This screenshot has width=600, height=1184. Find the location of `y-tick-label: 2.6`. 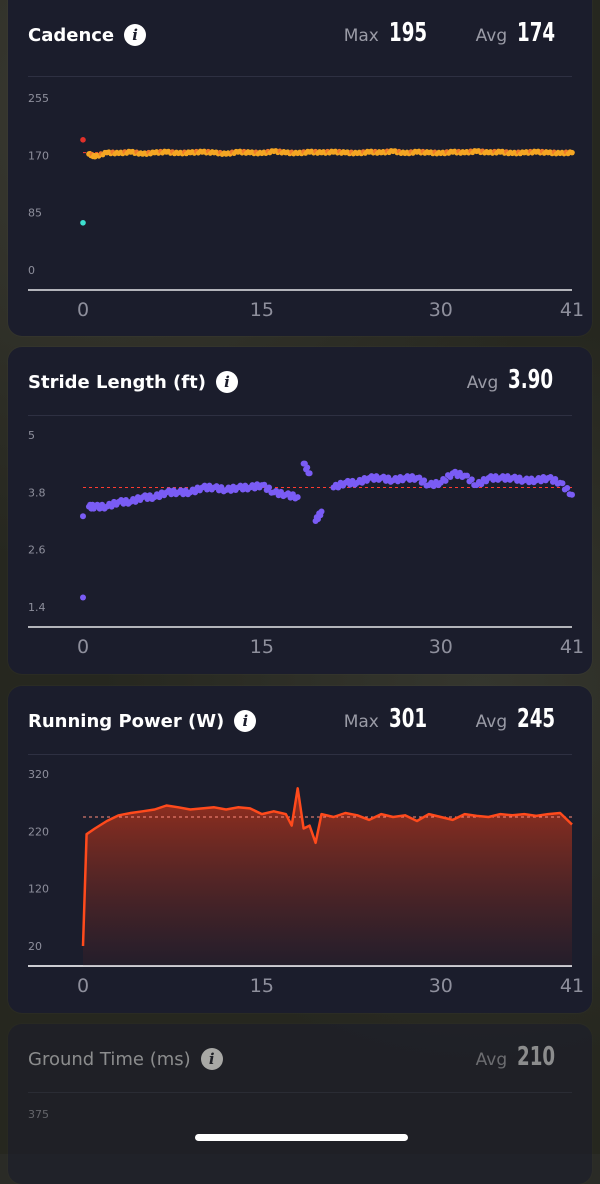

y-tick-label: 2.6 is located at coordinates (37, 550).